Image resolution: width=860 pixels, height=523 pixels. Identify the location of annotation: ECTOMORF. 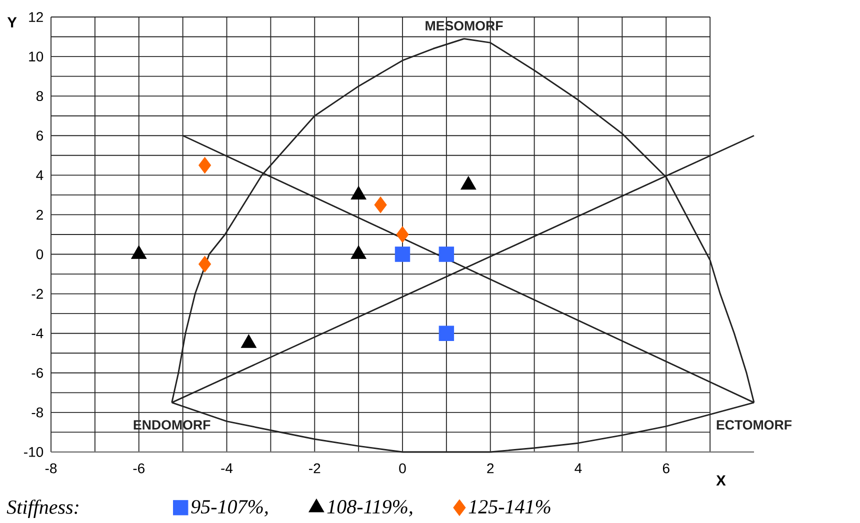
(754, 425).